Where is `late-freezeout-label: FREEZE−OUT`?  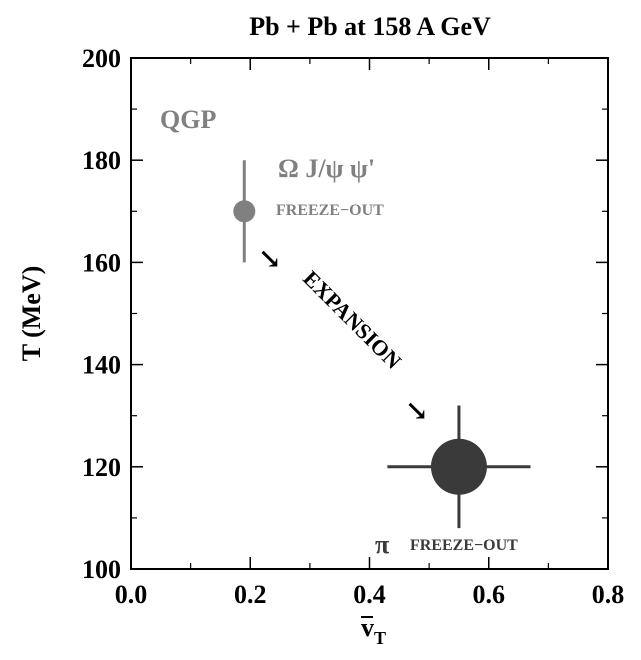 late-freezeout-label: FREEZE−OUT is located at coordinates (464, 545).